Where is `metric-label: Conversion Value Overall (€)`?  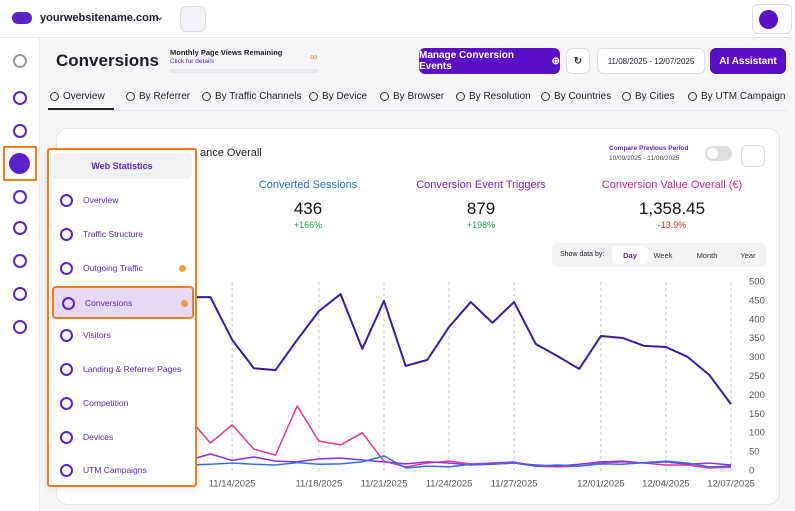 metric-label: Conversion Value Overall (€) is located at coordinates (672, 185).